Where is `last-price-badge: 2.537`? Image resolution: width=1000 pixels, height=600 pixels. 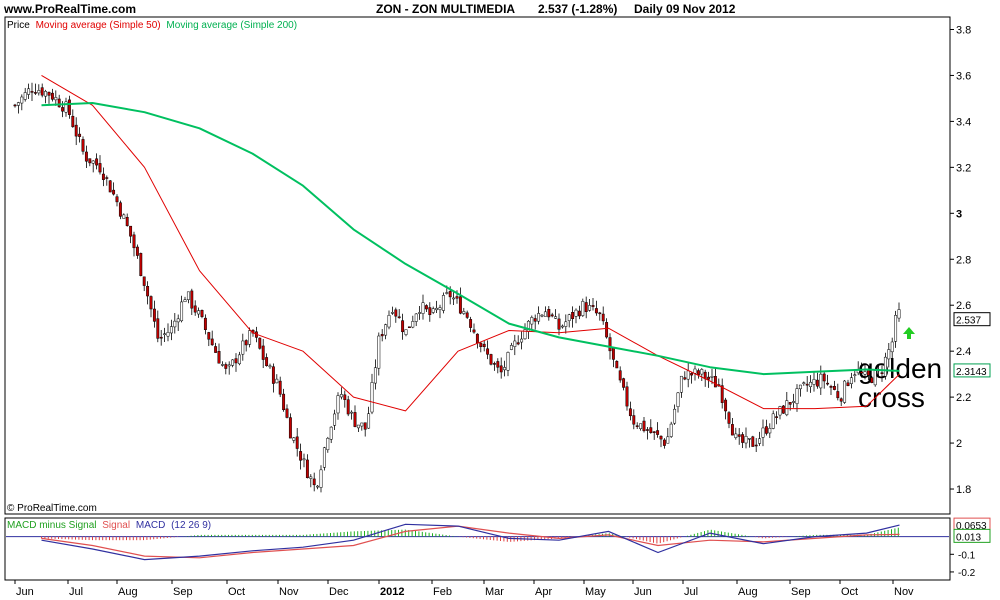 last-price-badge: 2.537 is located at coordinates (968, 321).